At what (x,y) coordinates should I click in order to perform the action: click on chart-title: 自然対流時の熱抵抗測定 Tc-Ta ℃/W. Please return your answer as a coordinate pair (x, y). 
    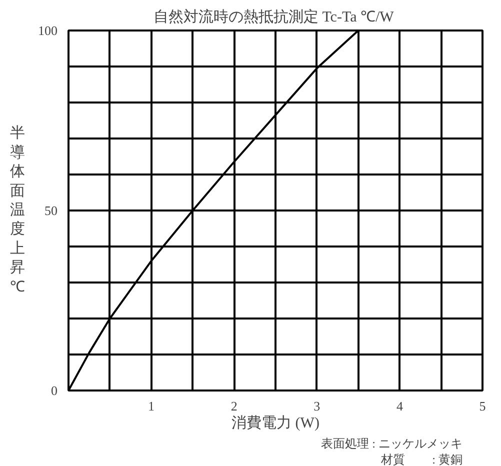
    Looking at the image, I should click on (274, 17).